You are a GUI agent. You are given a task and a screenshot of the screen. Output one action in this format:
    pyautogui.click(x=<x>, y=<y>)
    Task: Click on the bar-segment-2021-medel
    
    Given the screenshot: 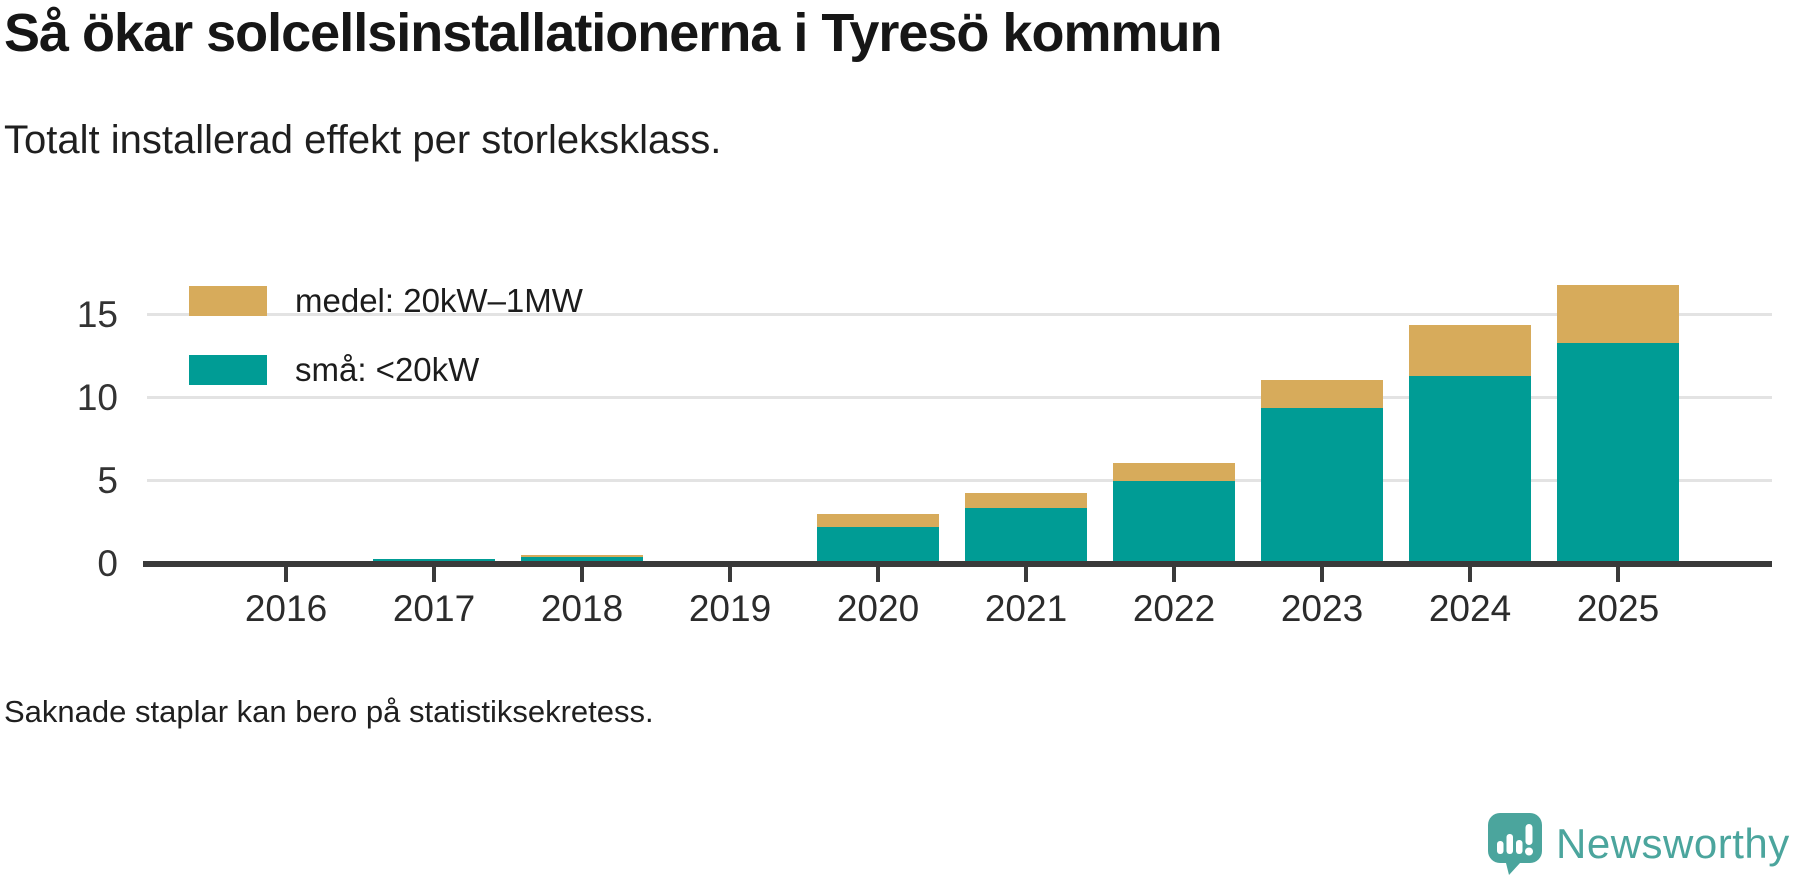 What is the action you would take?
    pyautogui.click(x=1026, y=500)
    